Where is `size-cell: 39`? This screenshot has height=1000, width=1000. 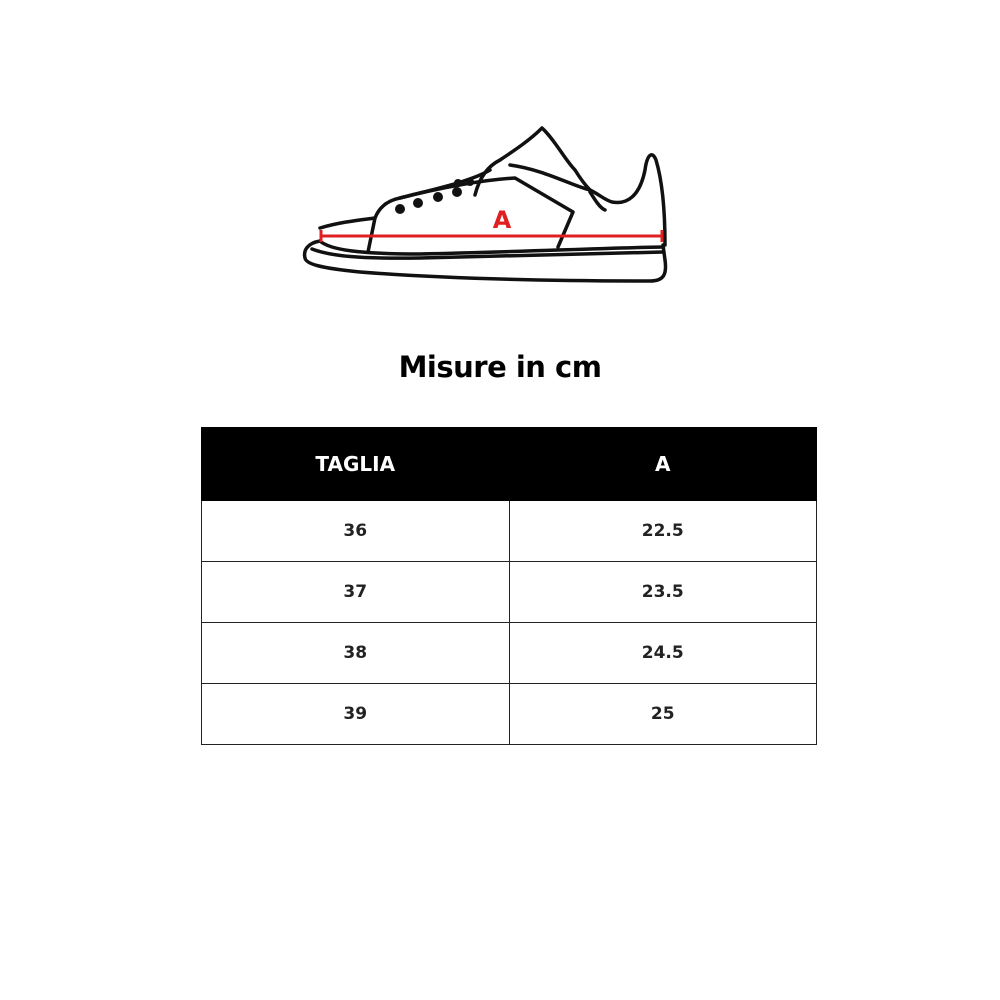 size-cell: 39 is located at coordinates (355, 714).